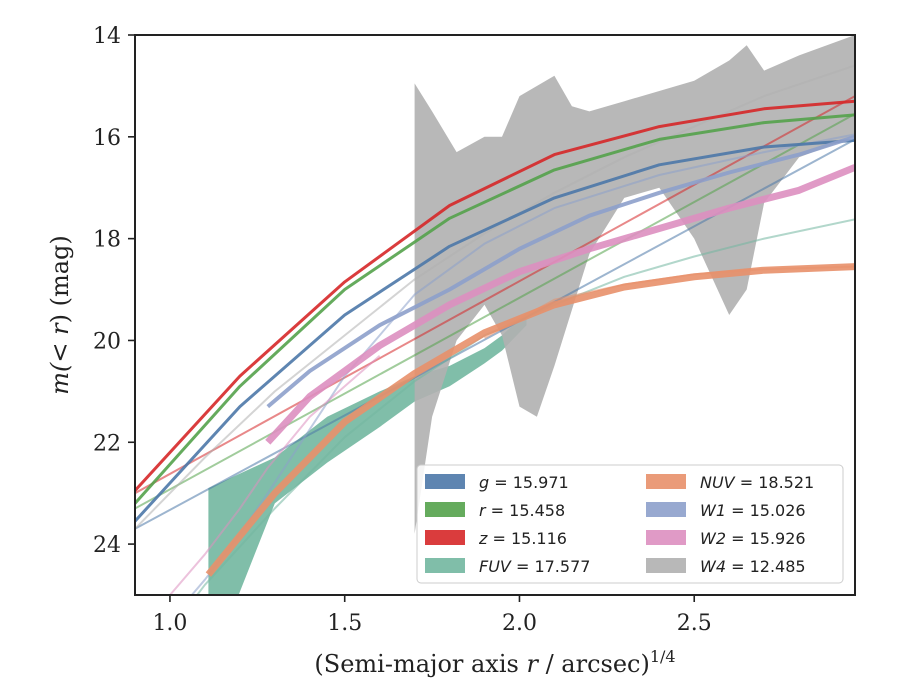  What do you see at coordinates (666, 509) in the screenshot?
I see `legend-swatch-w1` at bounding box center [666, 509].